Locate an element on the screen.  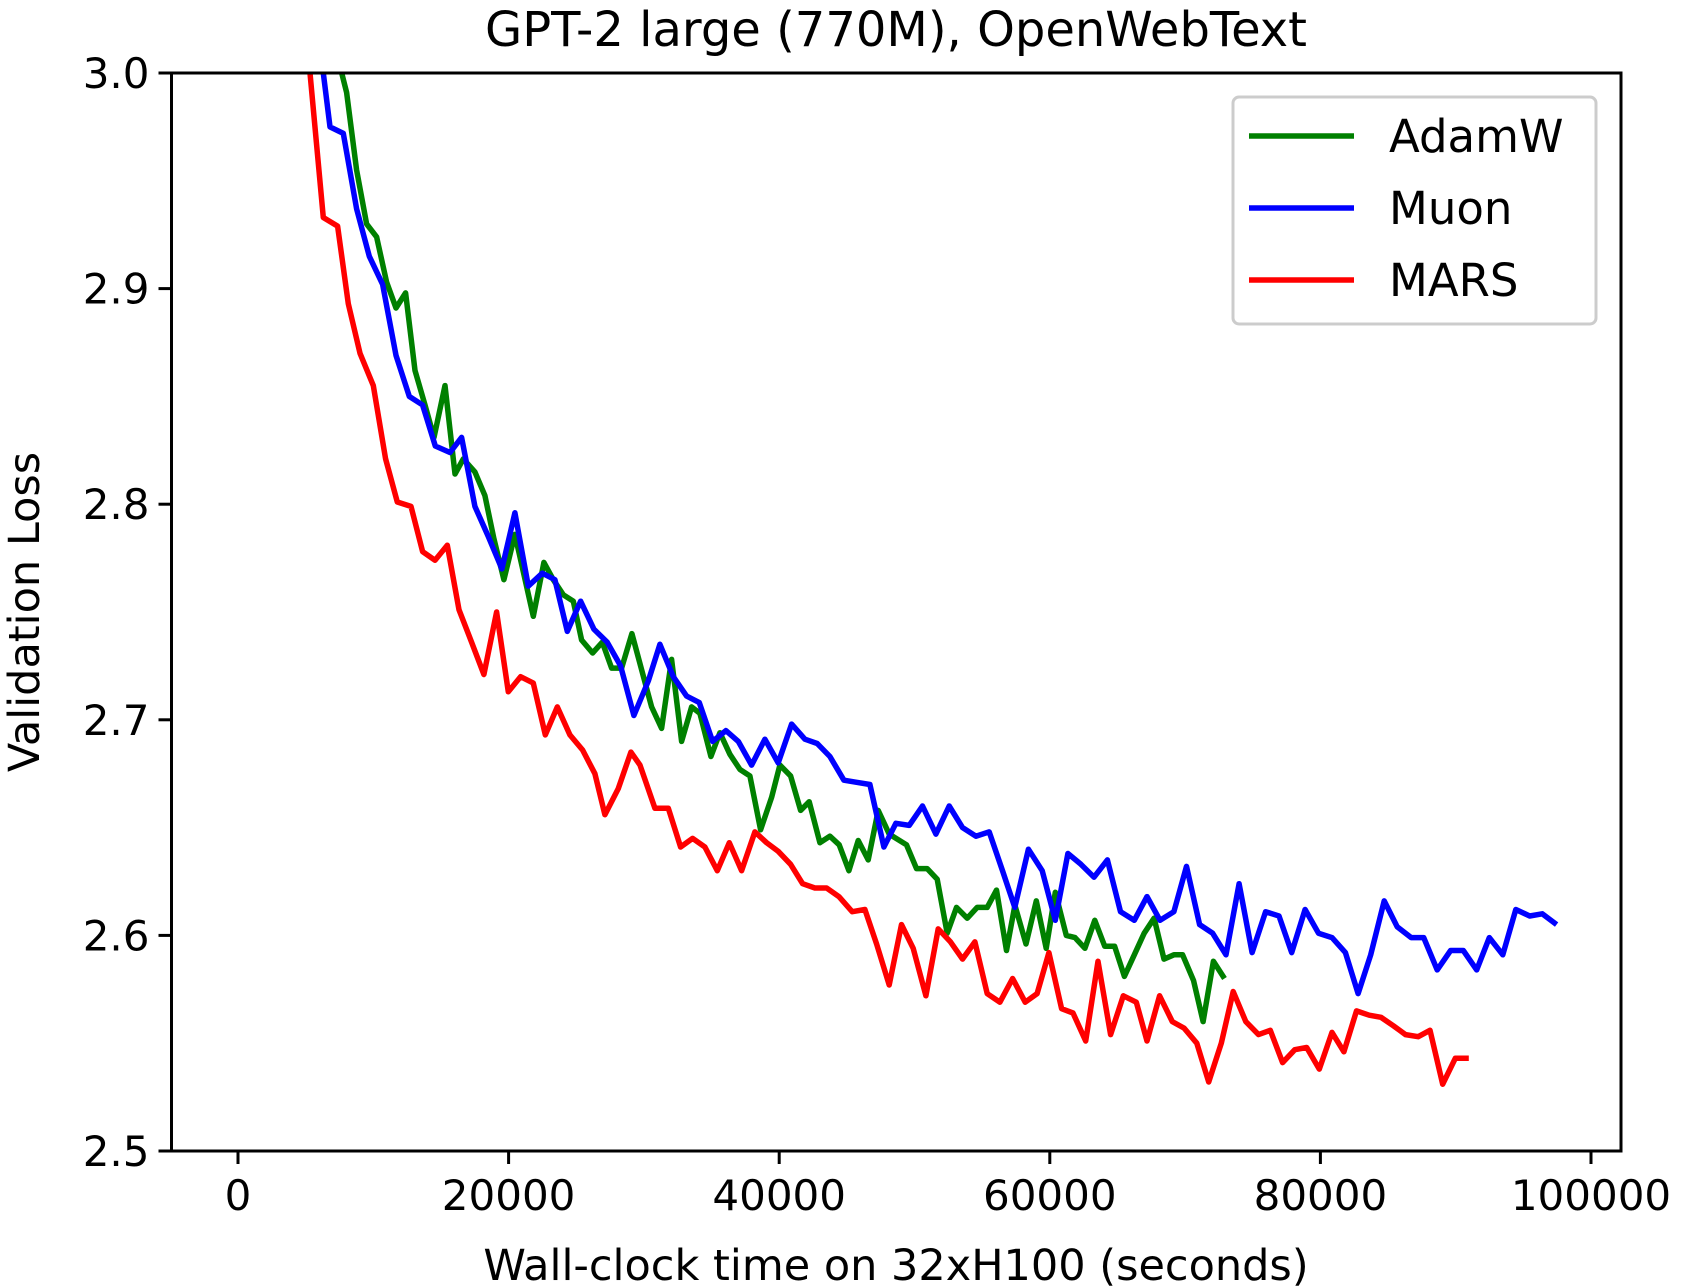
legend-label-mars: MARS is located at coordinates (1453, 280).